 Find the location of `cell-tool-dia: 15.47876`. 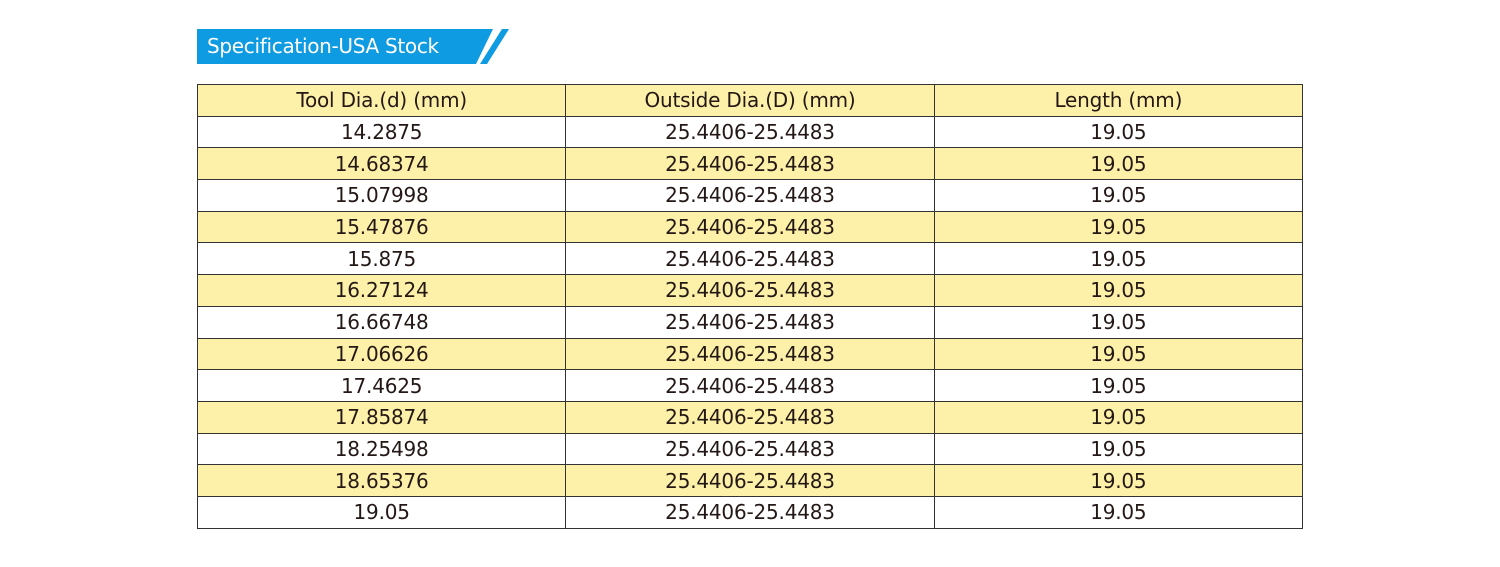

cell-tool-dia: 15.47876 is located at coordinates (381, 227).